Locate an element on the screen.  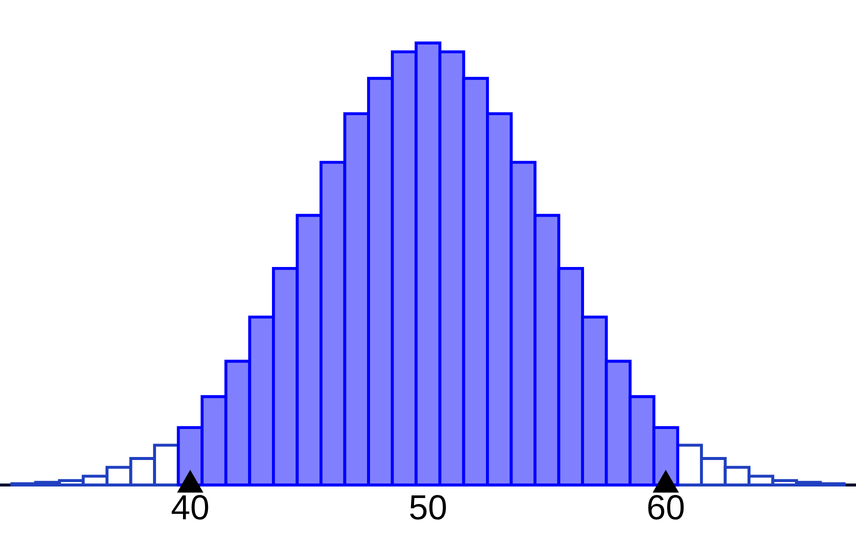
x-tick-label: 50 is located at coordinates (428, 507).